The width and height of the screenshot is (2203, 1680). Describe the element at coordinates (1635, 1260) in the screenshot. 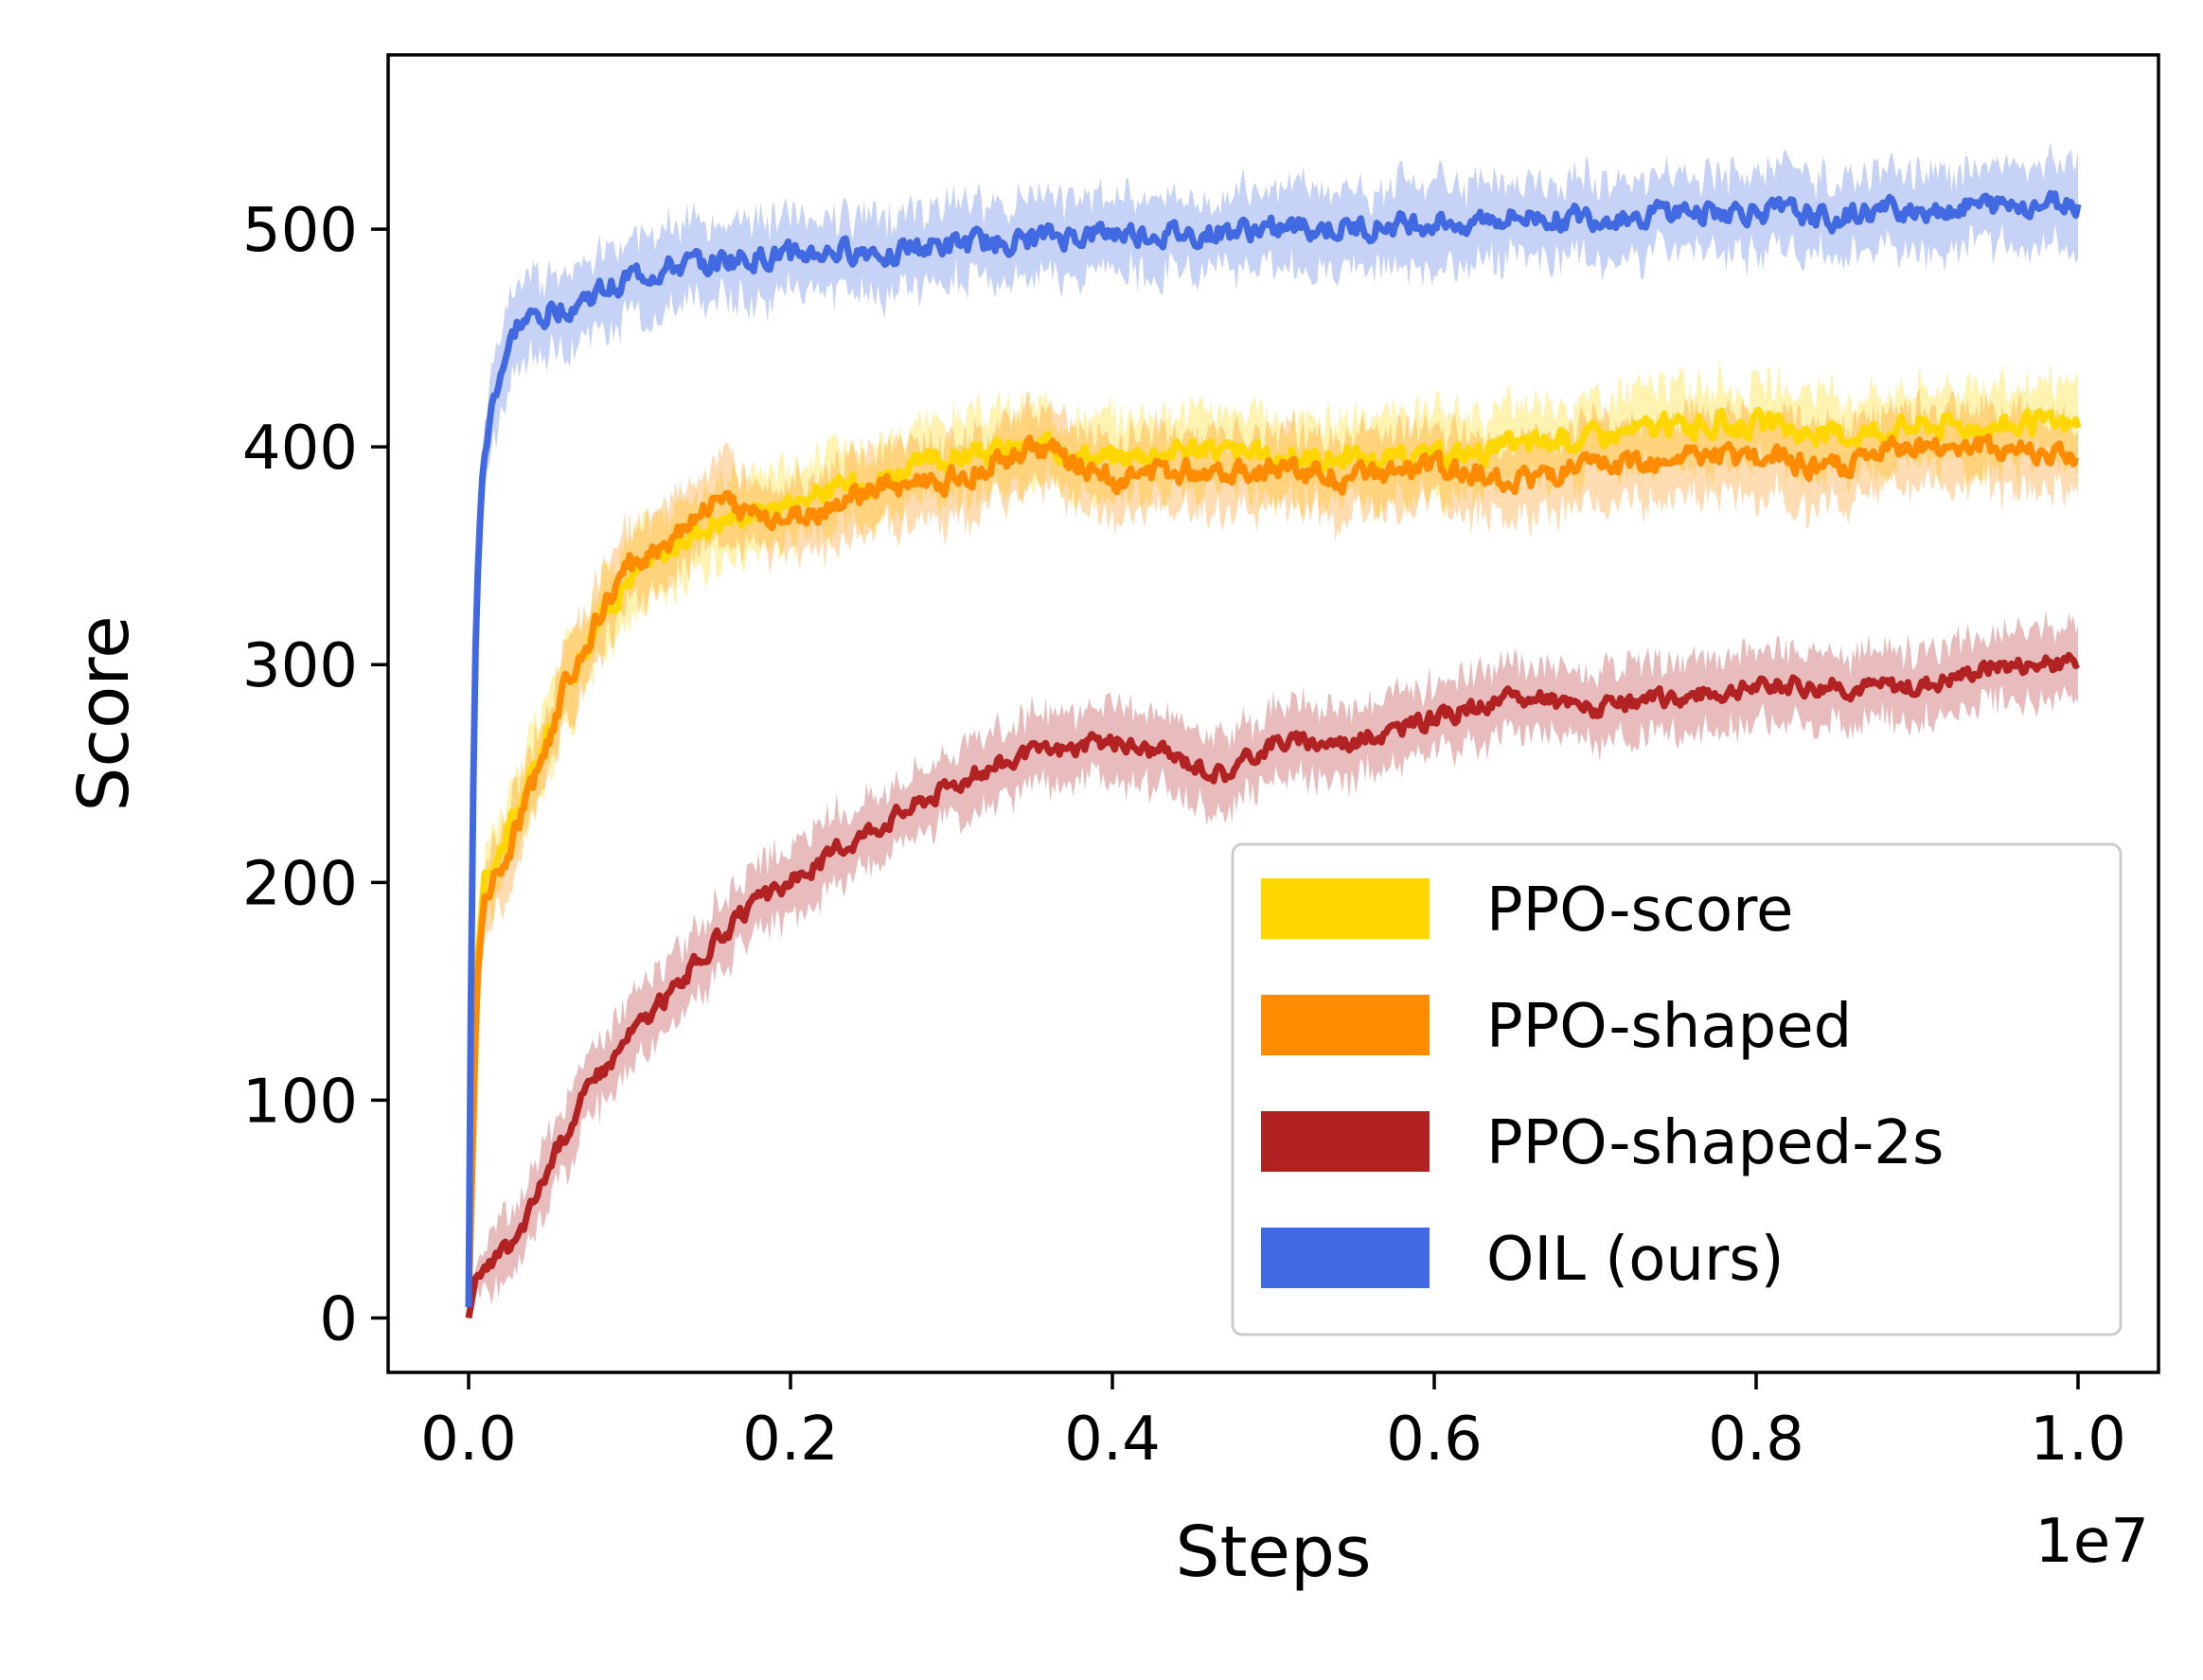

I see `legend-label: OIL (ours)` at that location.